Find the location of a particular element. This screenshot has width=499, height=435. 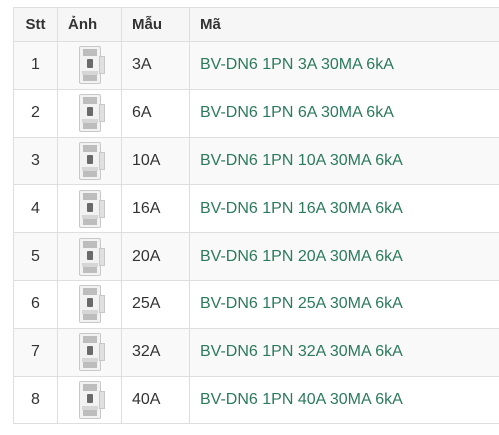

row-code-cell: BV-DN6 1PN 25A 30MA 6kA is located at coordinates (344, 304).